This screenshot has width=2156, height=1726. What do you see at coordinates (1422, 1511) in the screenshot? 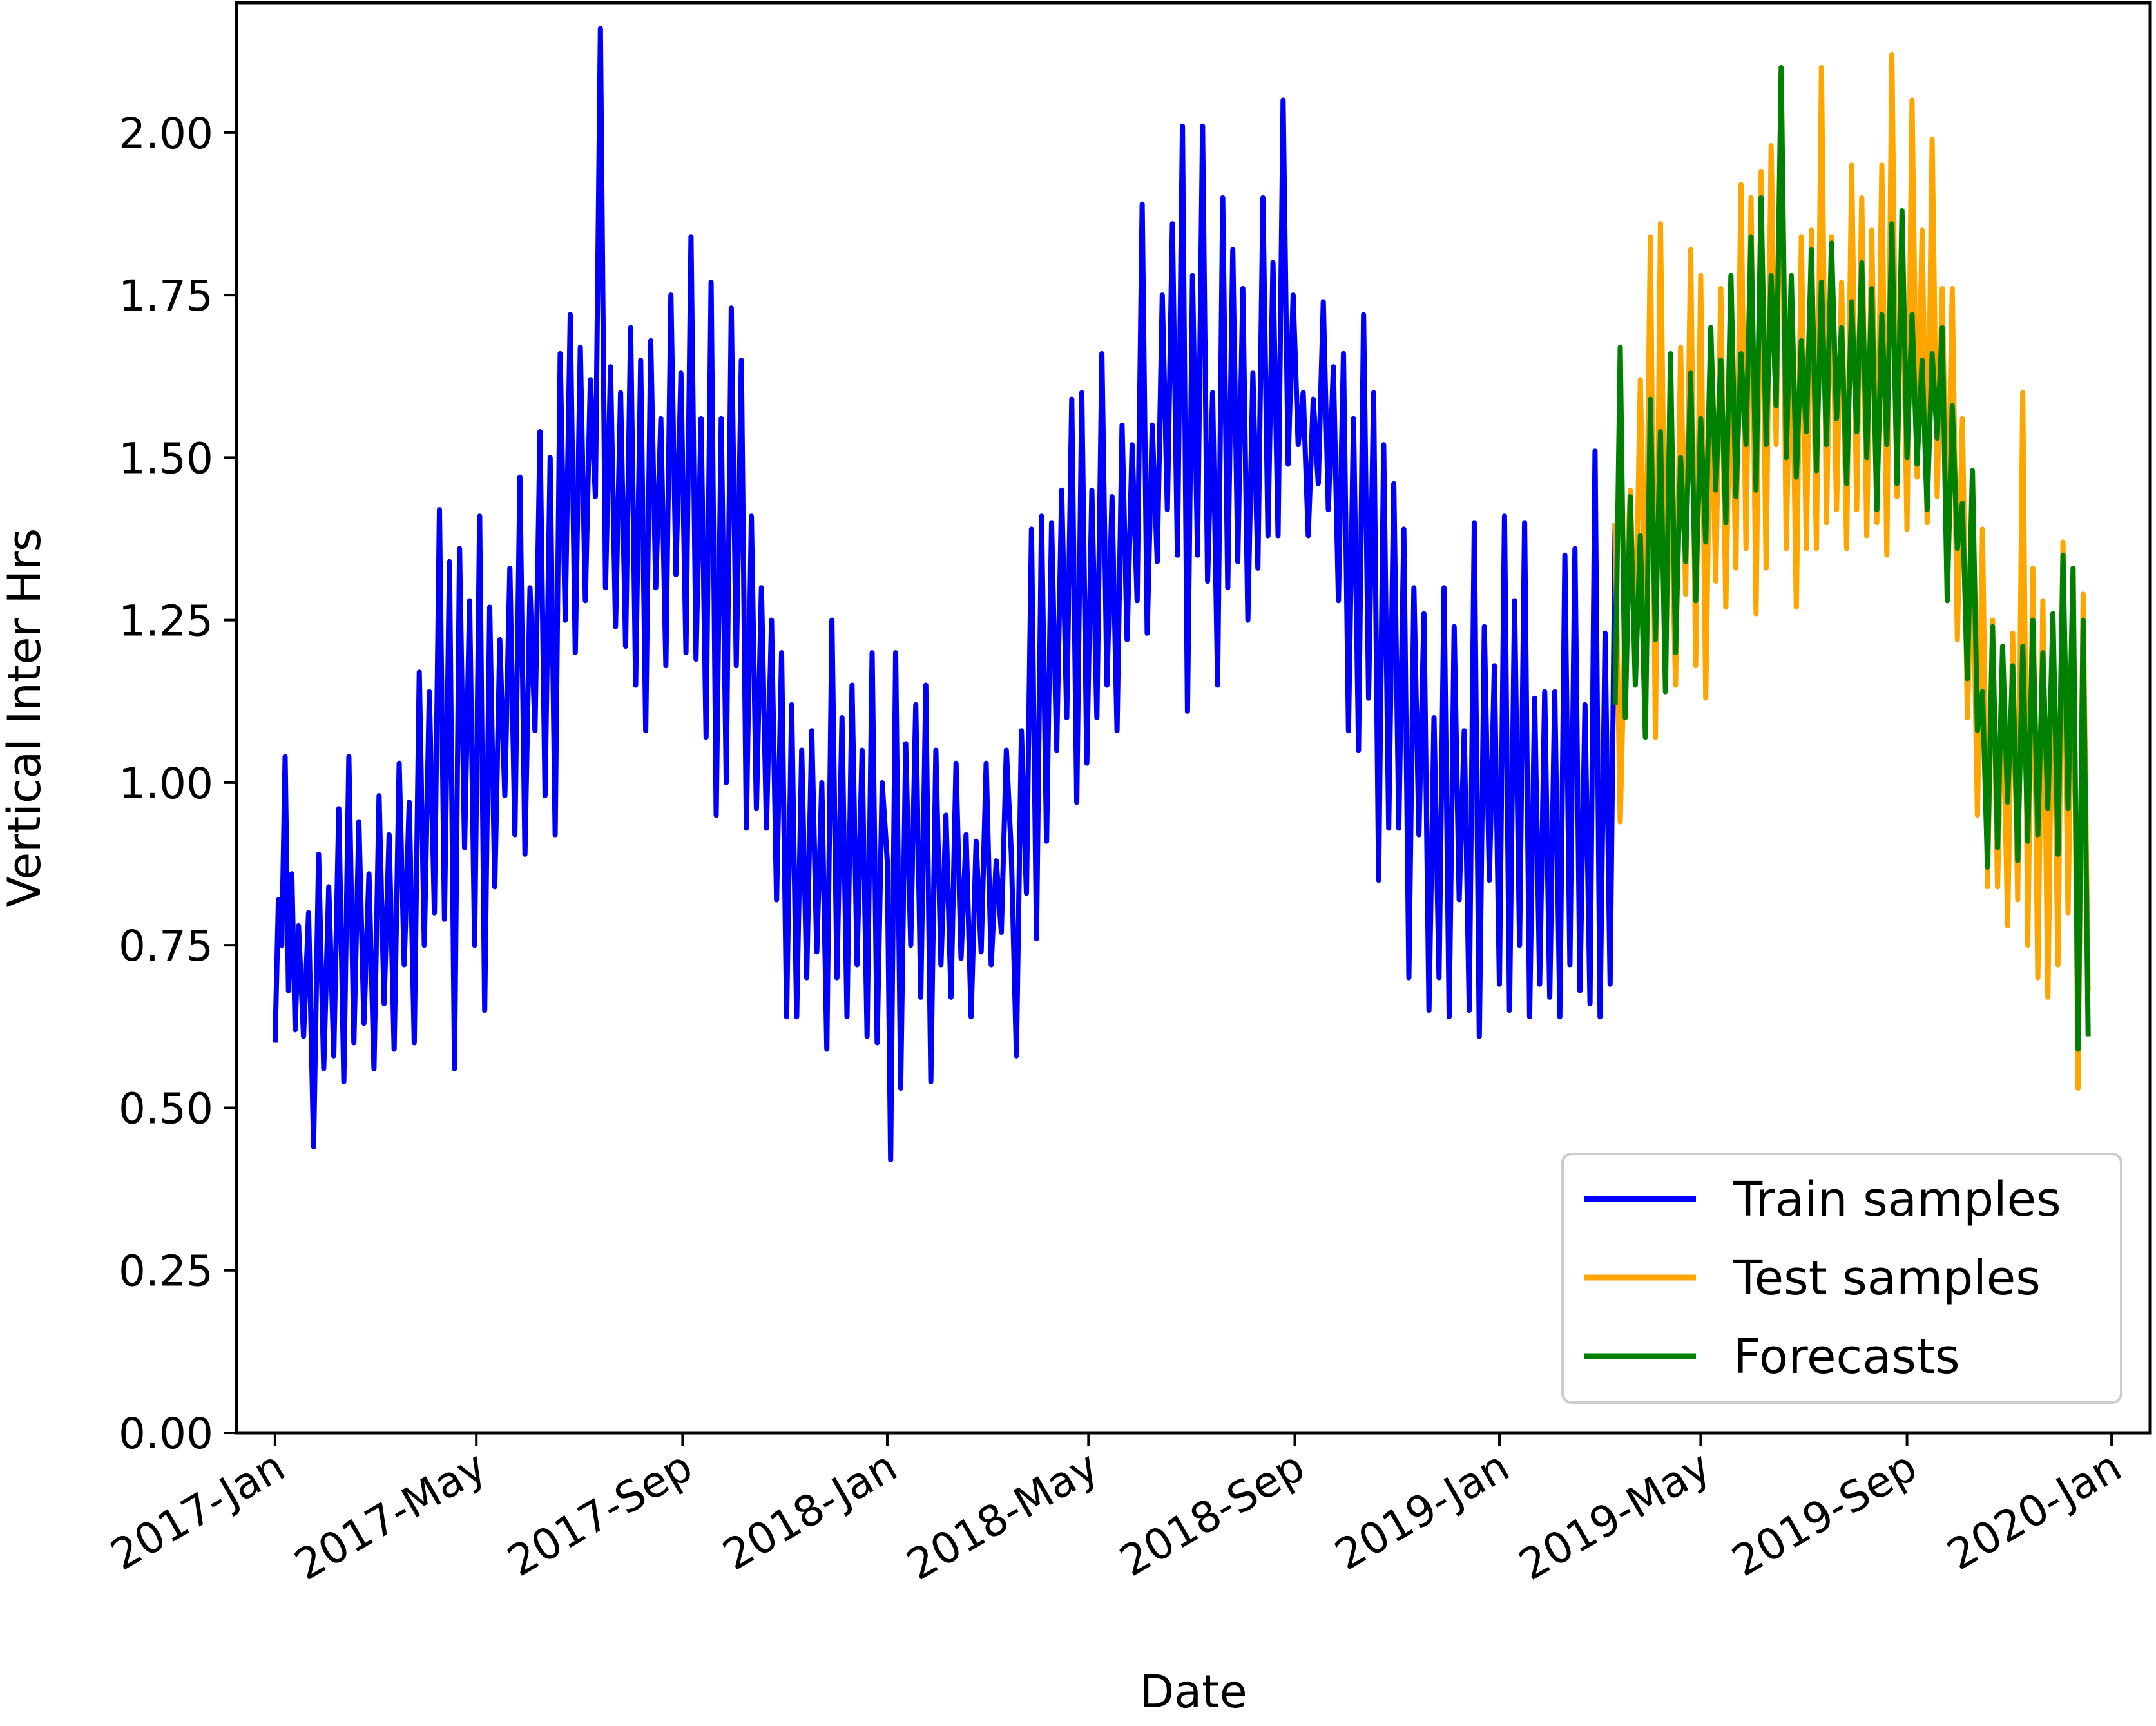
I see `x-tick-label: 2019-Jan` at bounding box center [1422, 1511].